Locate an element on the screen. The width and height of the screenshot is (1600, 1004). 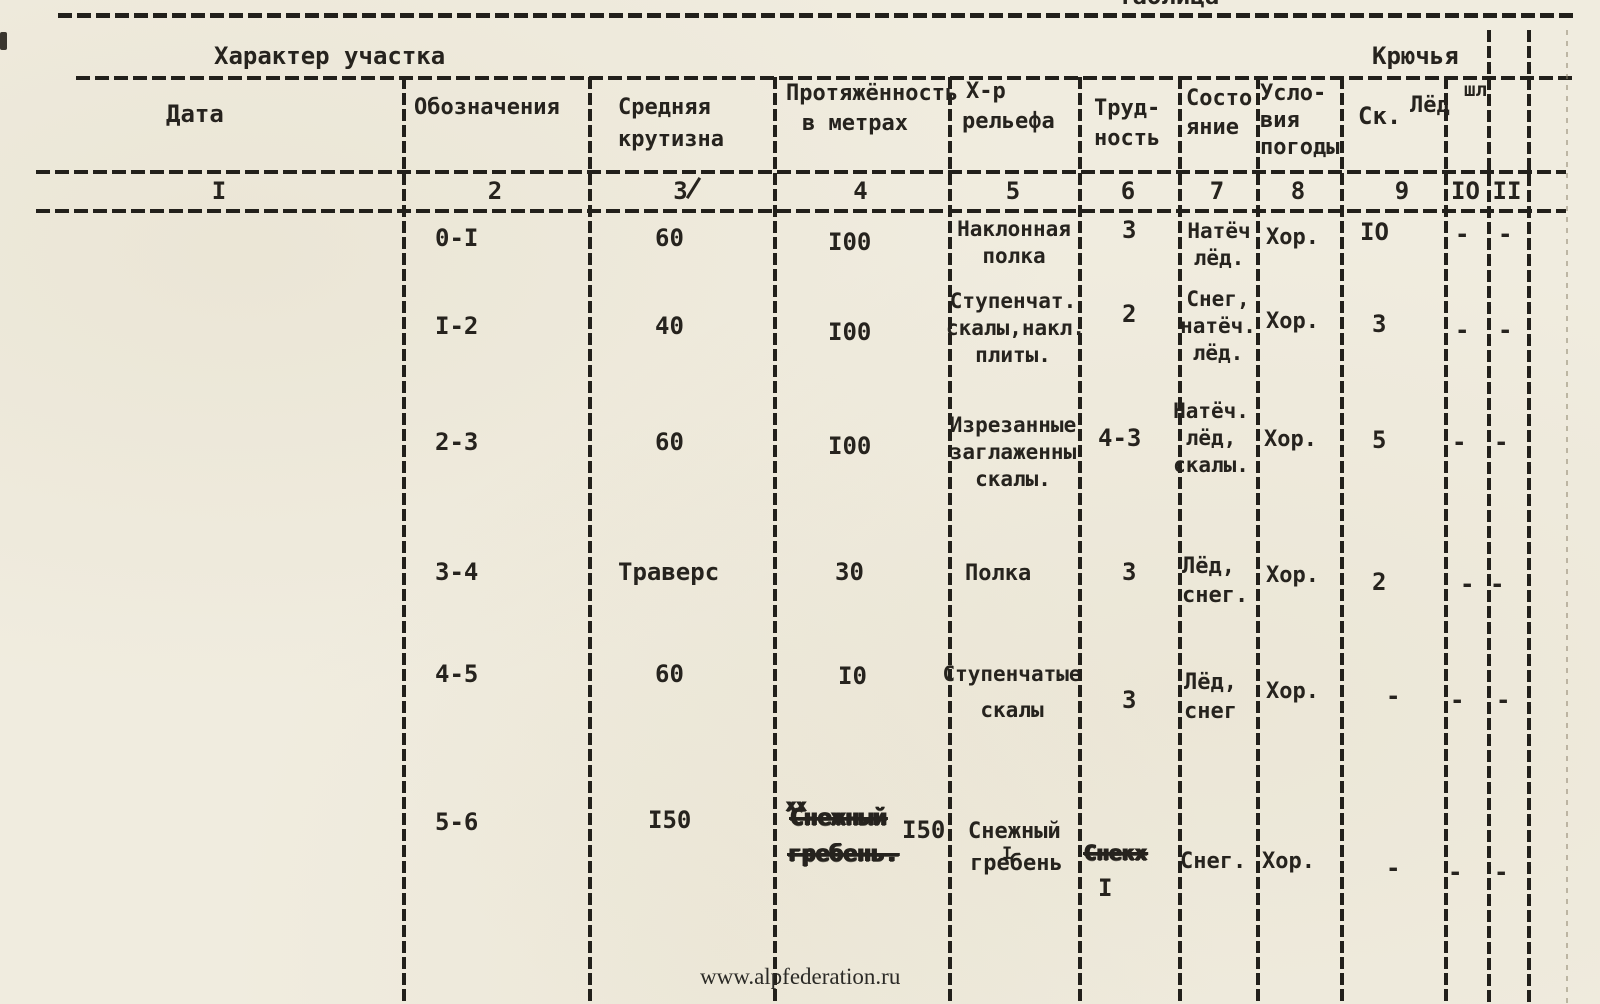
cell-r1-rock: IO is located at coordinates (1374, 232).